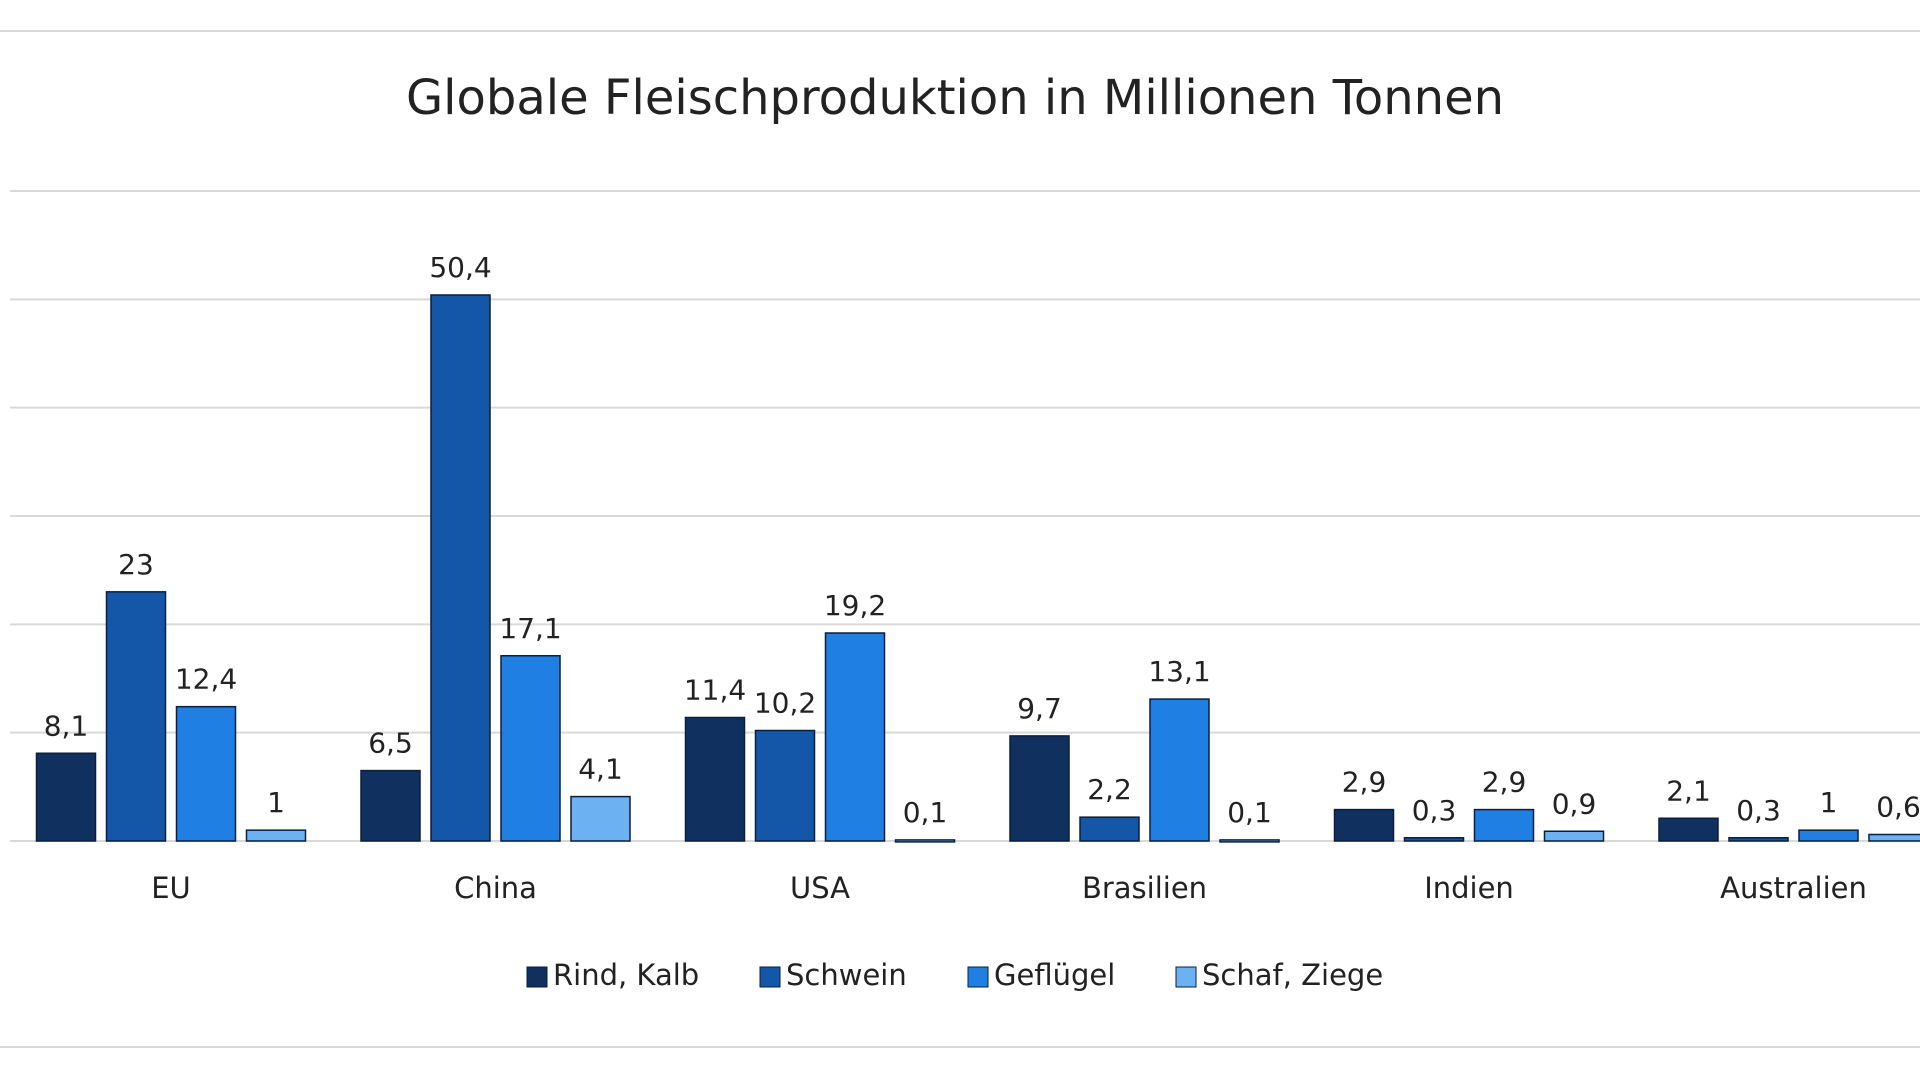  Describe the element at coordinates (1793, 888) in the screenshot. I see `x-tick-label: Australien` at that location.